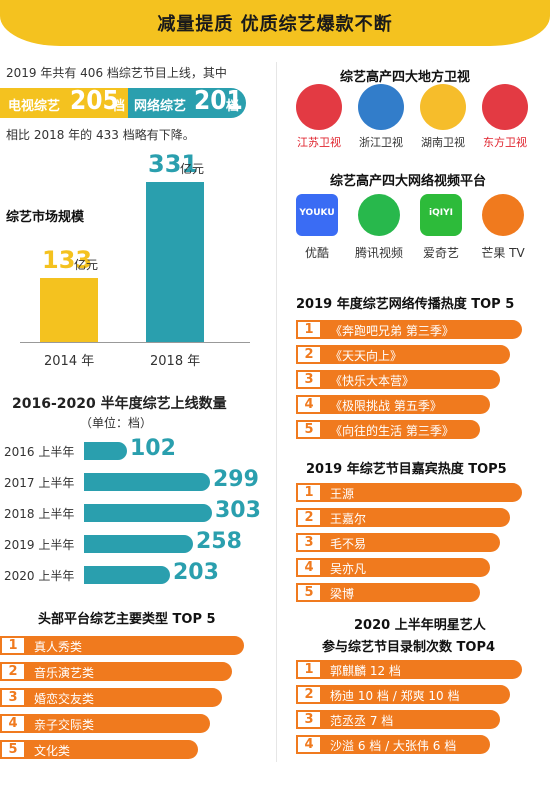  Describe the element at coordinates (116, 671) in the screenshot. I see `rank-row: 2 音乐演艺类` at that location.